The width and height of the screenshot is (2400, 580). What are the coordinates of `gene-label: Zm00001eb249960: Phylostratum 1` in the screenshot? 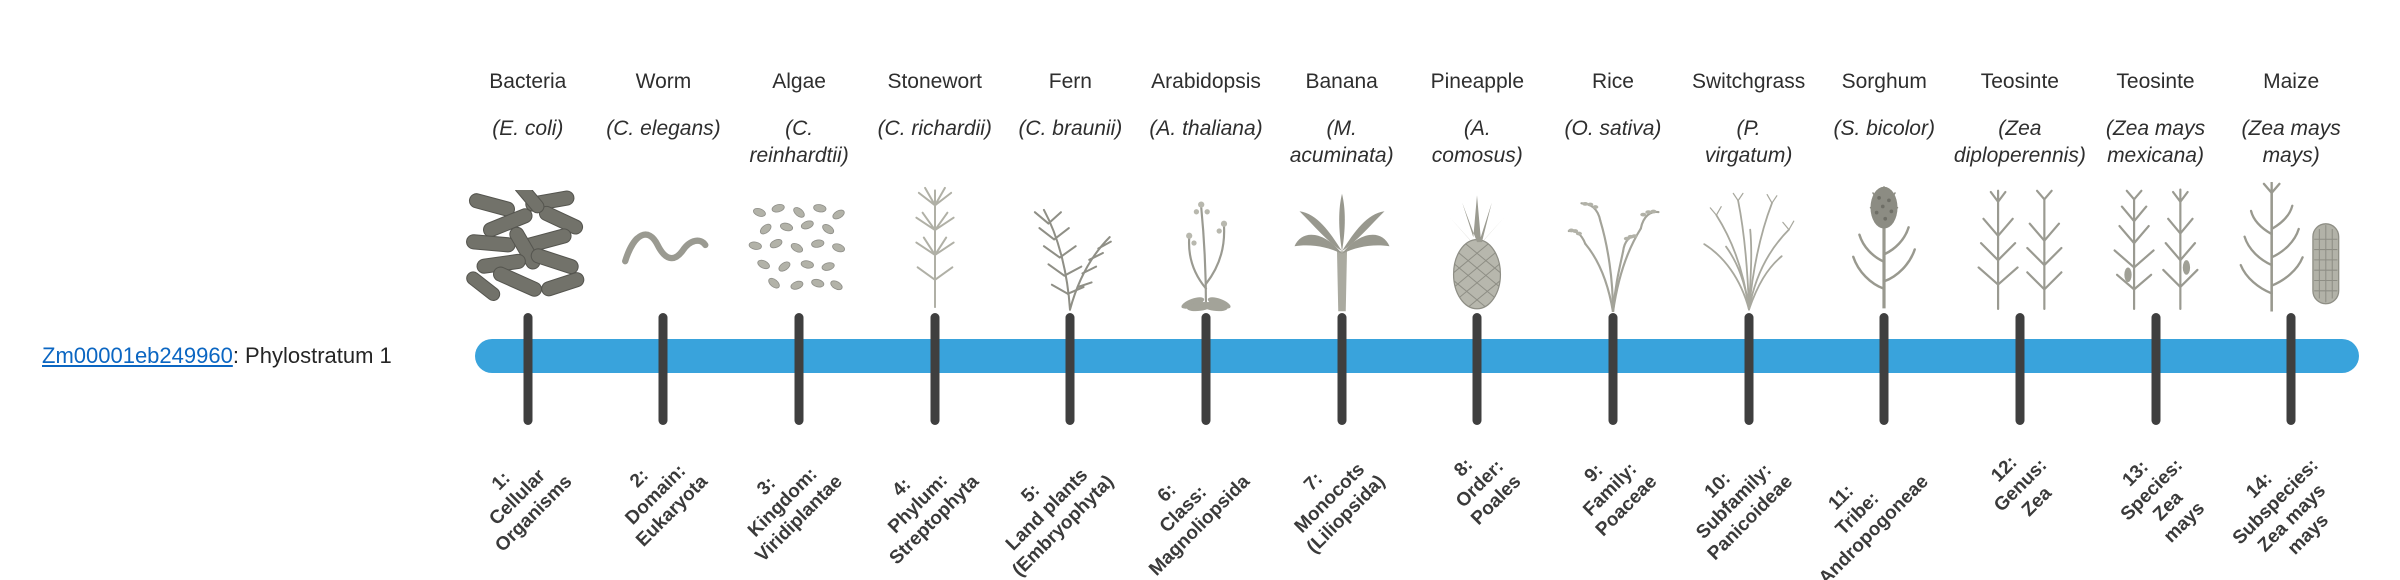 It's located at (217, 356).